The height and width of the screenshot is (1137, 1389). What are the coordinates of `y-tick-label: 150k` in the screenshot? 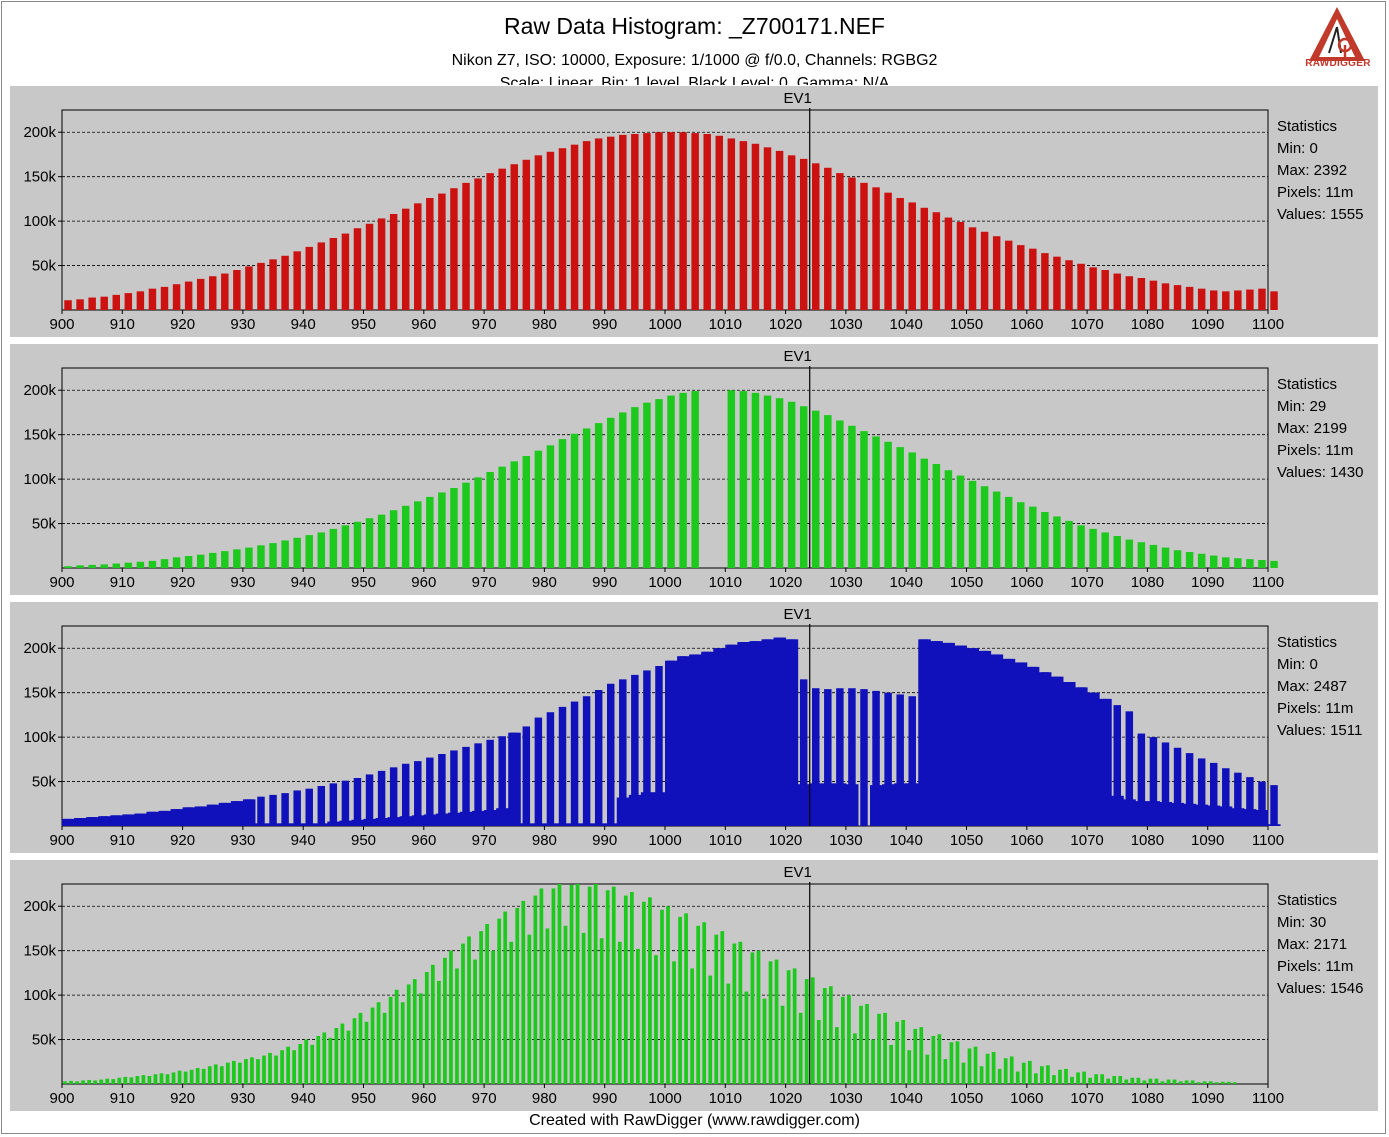 It's located at (39, 435).